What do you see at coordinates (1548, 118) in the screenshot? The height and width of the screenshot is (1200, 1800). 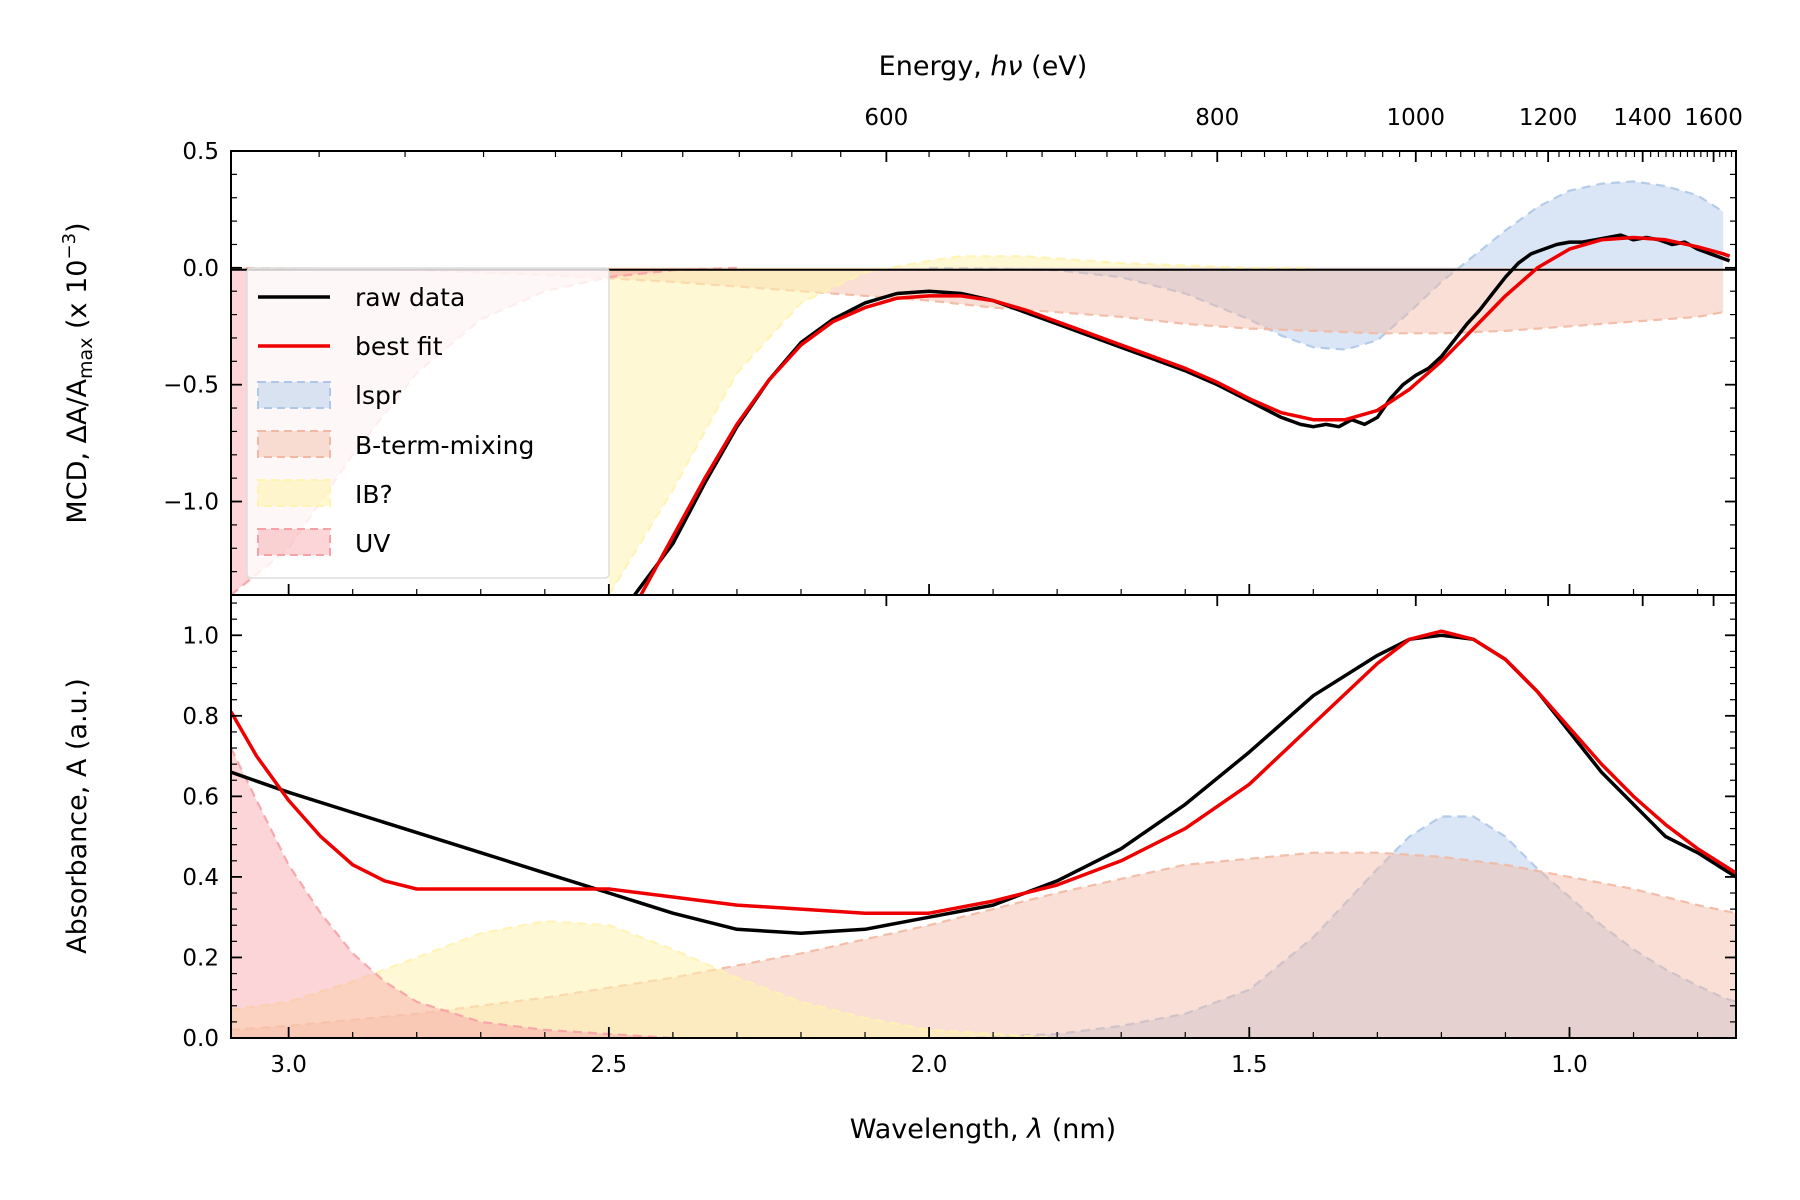 I see `energy-tick-label: 1200` at bounding box center [1548, 118].